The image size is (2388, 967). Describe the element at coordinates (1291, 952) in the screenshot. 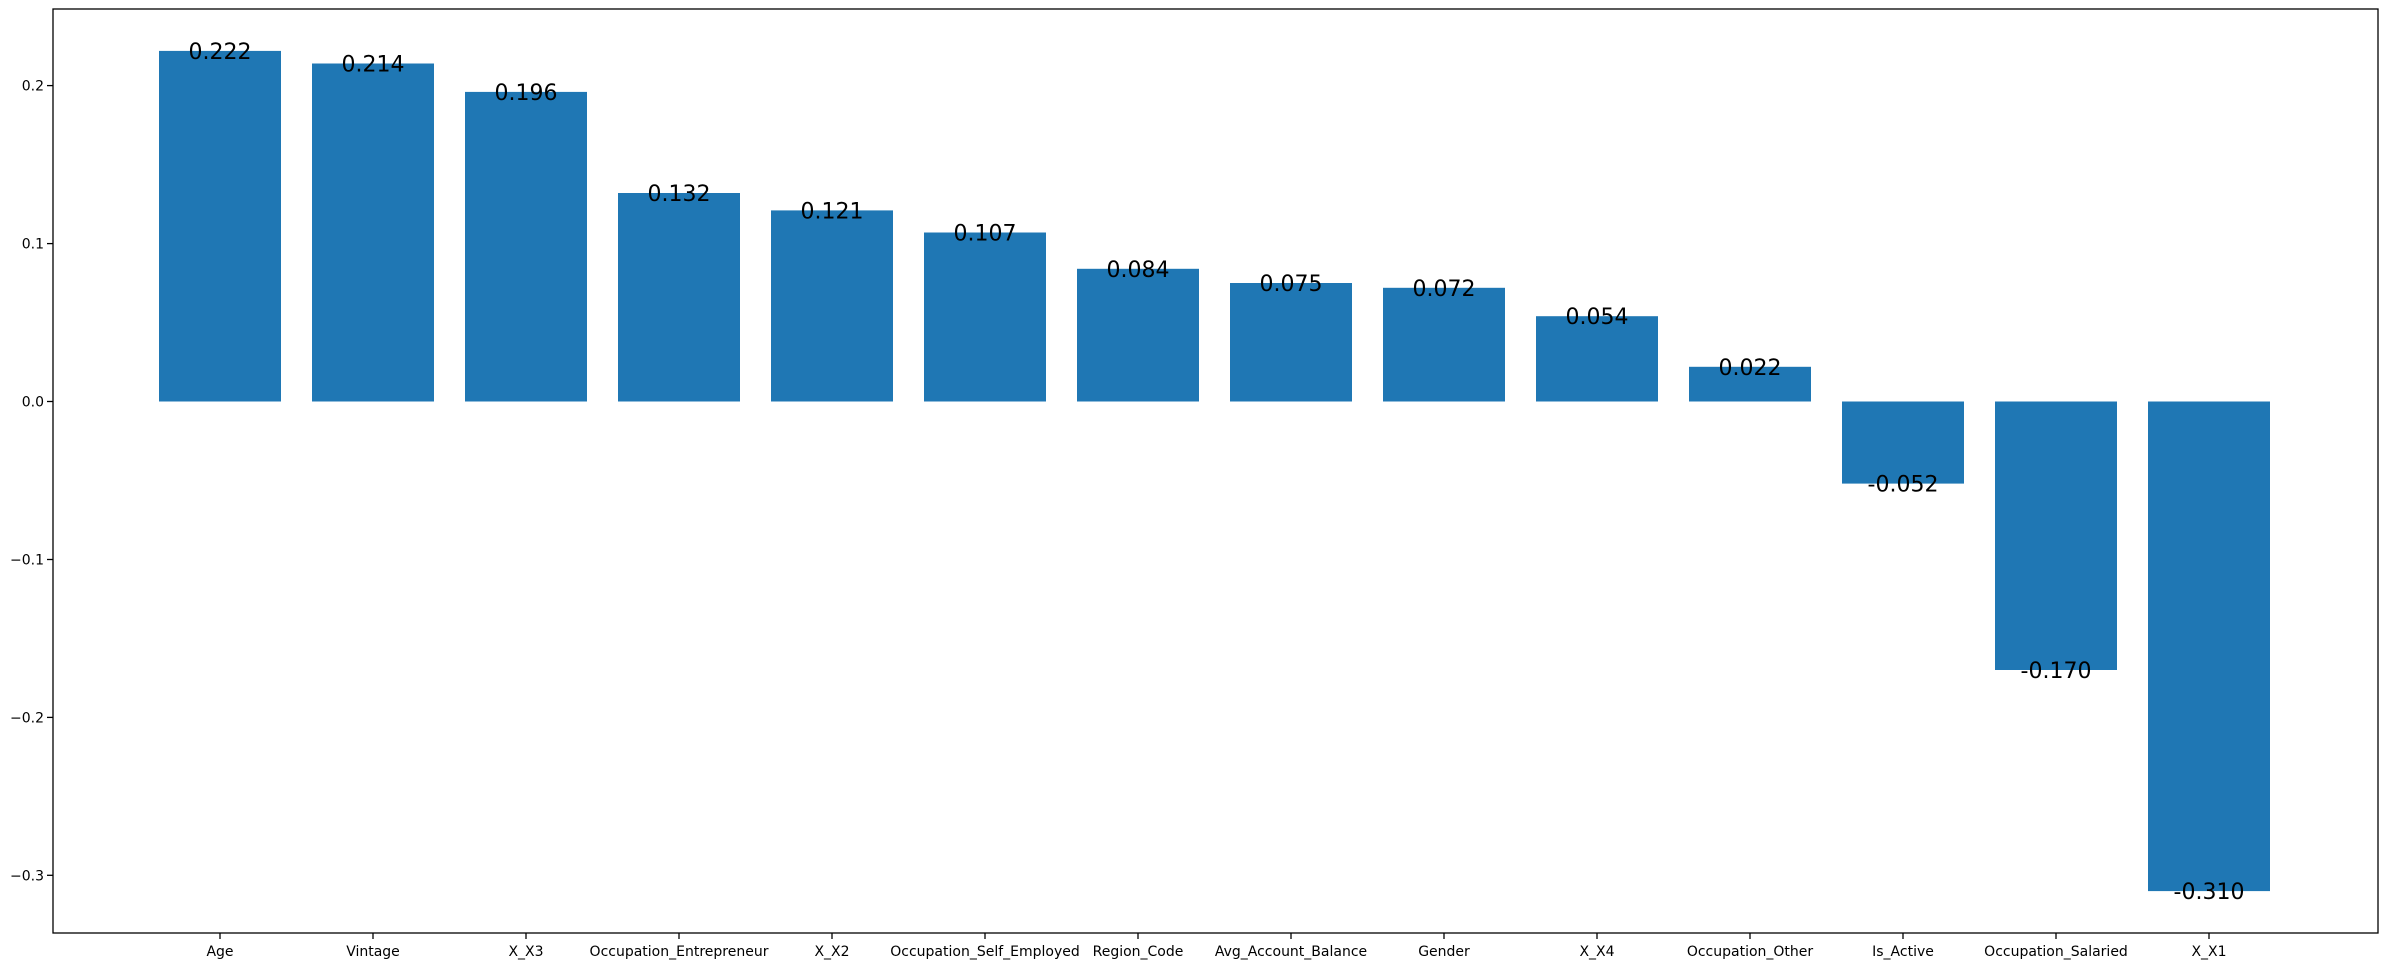

I see `x-tick-label: Avg_Account_Balance` at that location.